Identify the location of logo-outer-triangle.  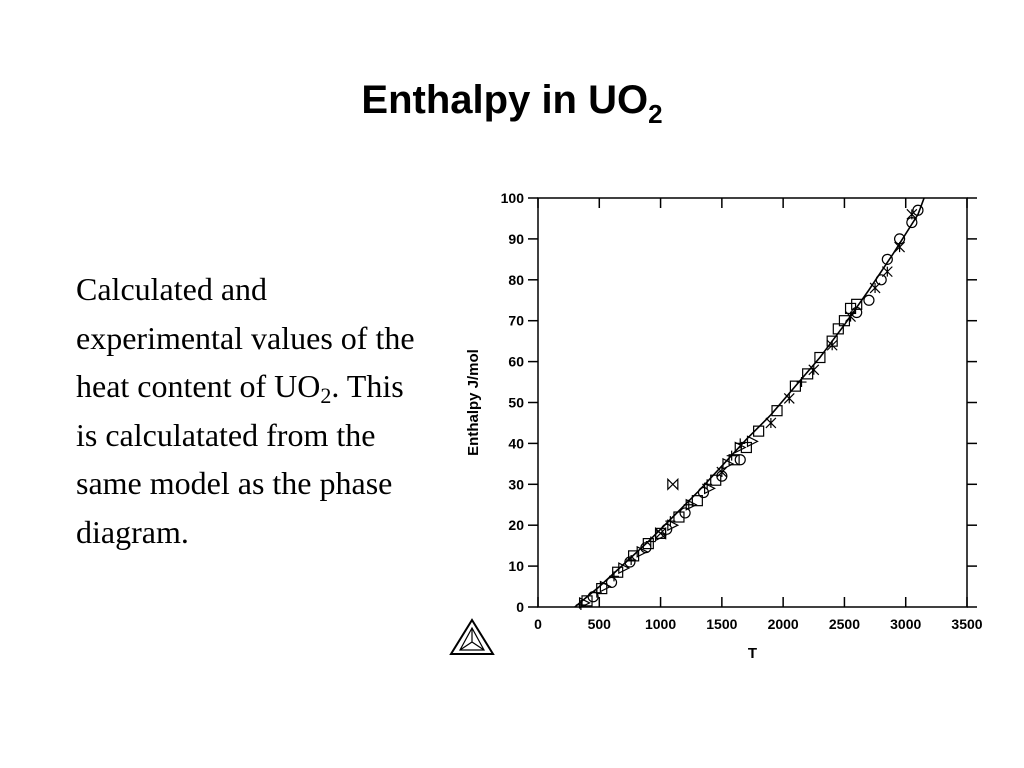
(472, 636).